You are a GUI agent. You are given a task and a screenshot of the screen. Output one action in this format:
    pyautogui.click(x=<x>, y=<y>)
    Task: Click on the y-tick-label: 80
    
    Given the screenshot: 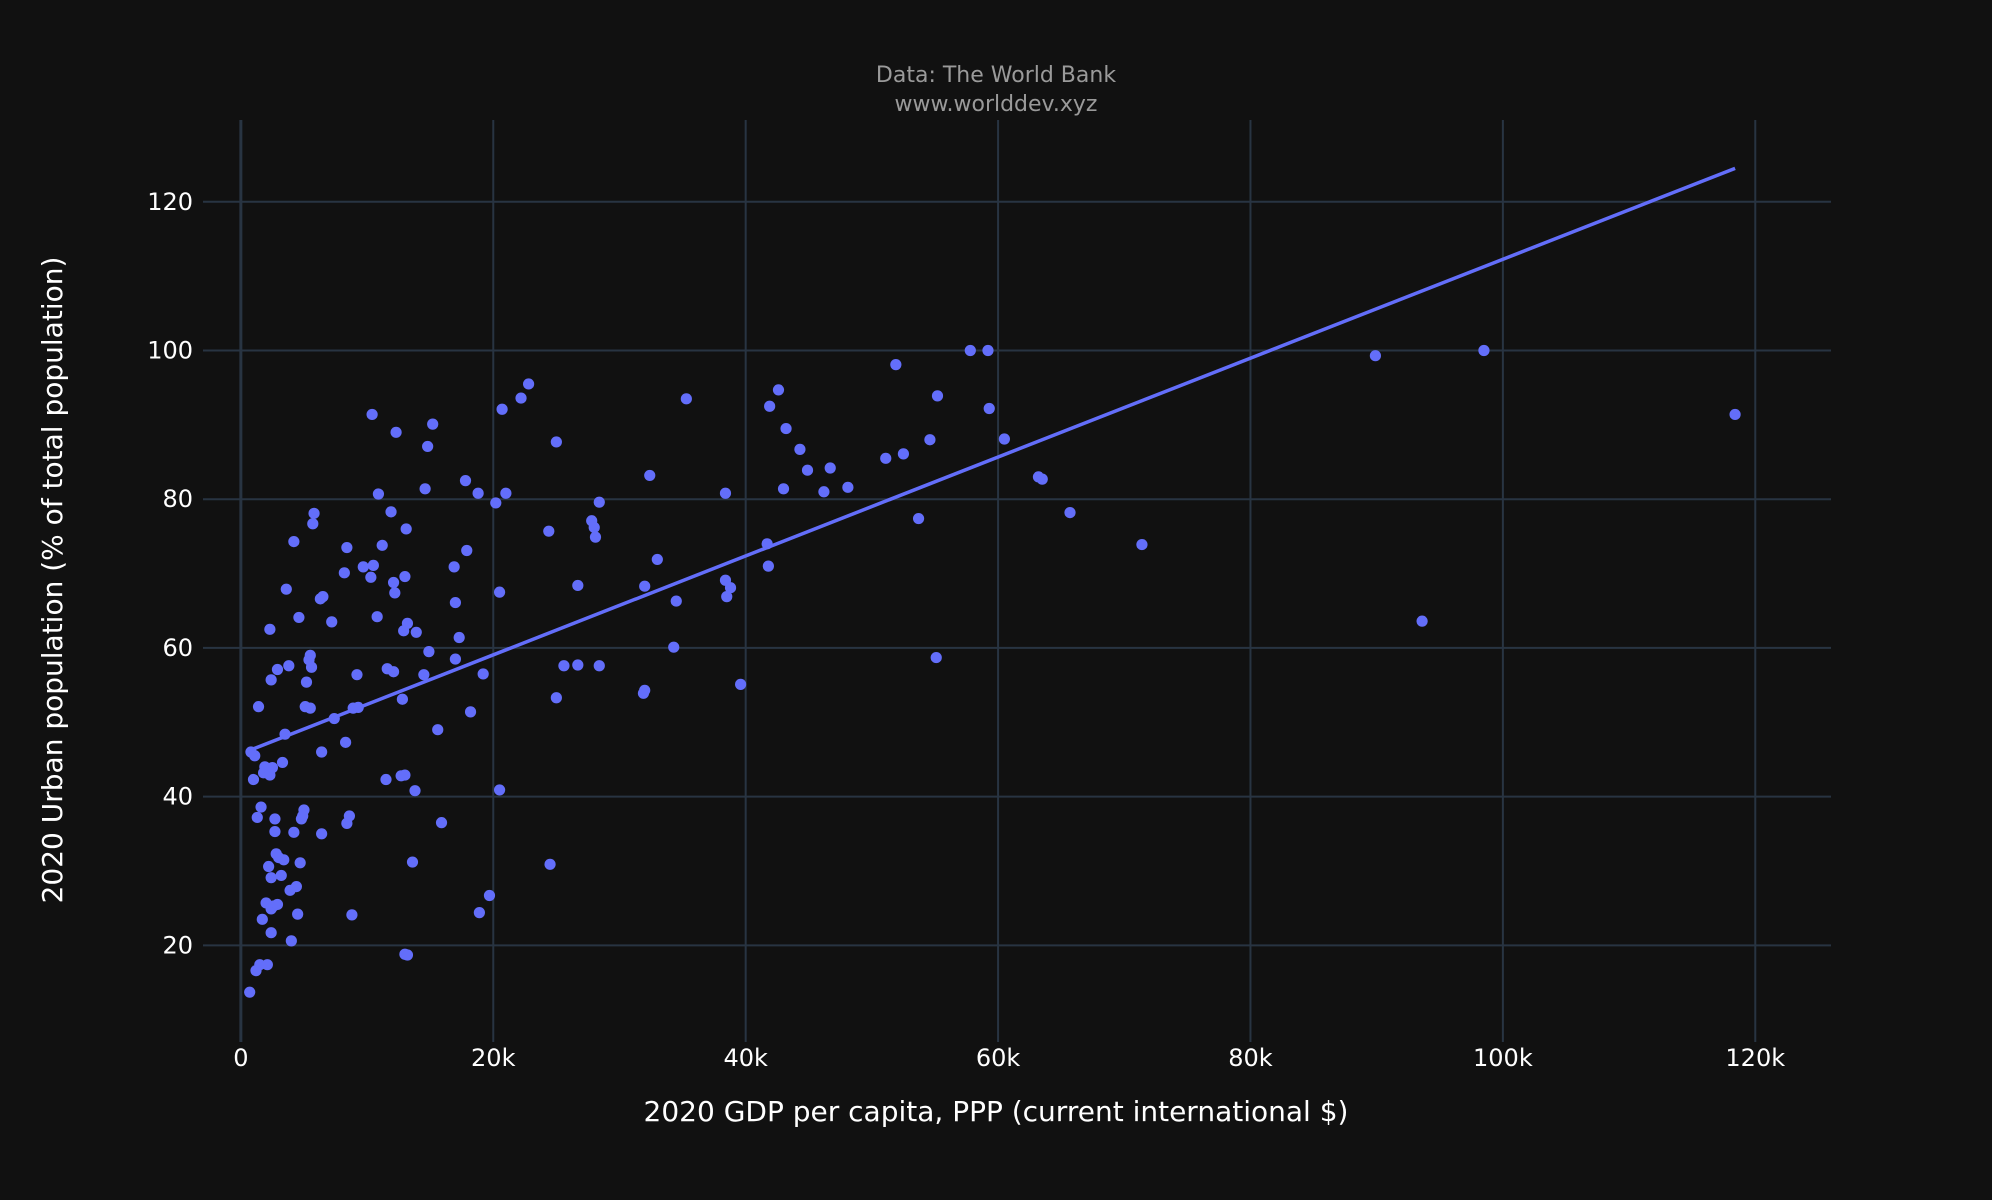 What is the action you would take?
    pyautogui.click(x=177, y=499)
    